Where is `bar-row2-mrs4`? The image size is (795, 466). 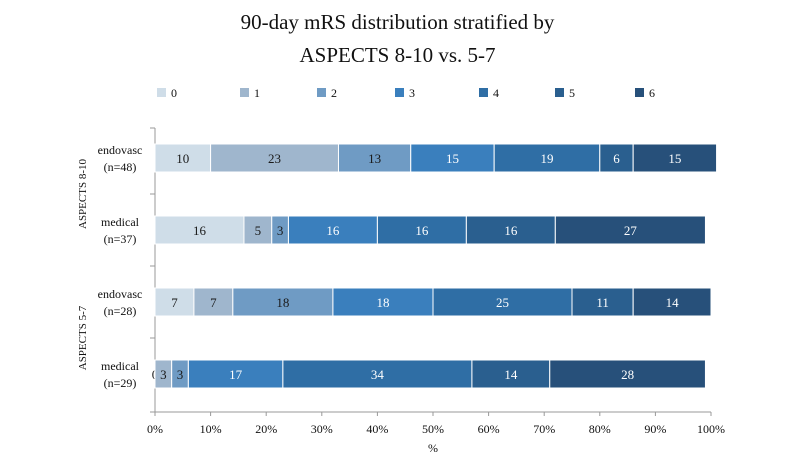
bar-row2-mrs4 is located at coordinates (502, 302).